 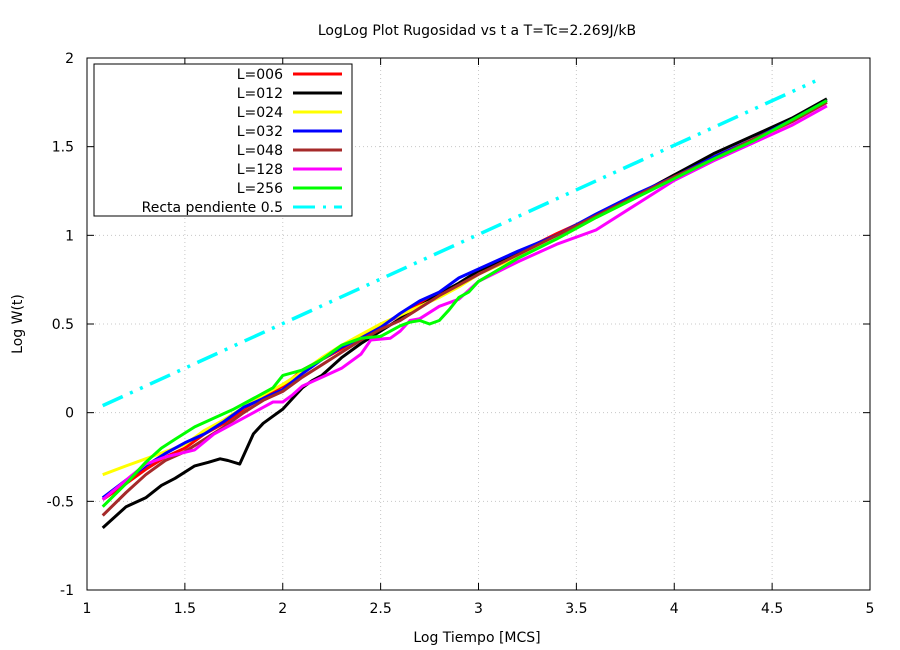 I want to click on x-axis-label: Log Tiempo [MCS], so click(x=476, y=638).